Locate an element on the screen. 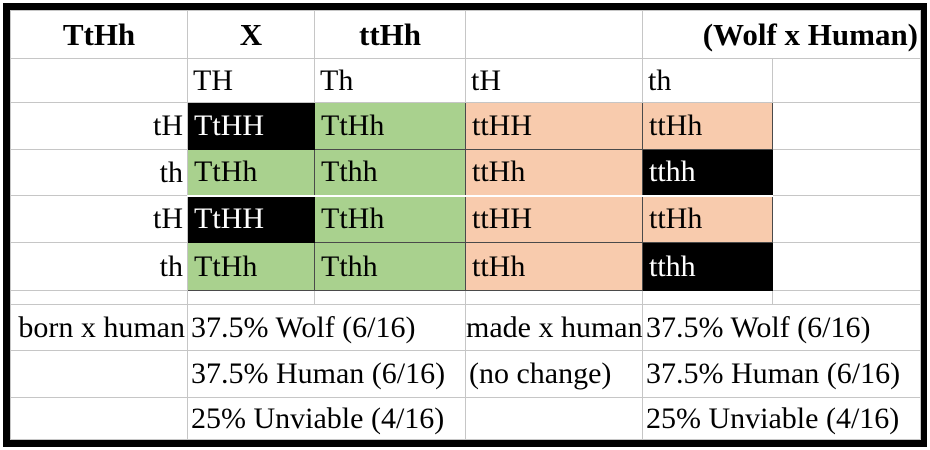 The height and width of the screenshot is (450, 930). results-left-label: born x human is located at coordinates (99, 327).